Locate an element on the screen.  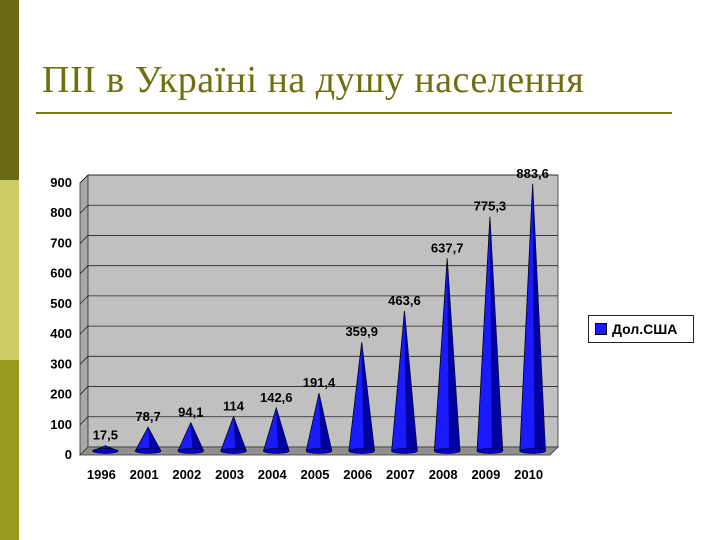
x-tick-label: 1996 is located at coordinates (101, 474).